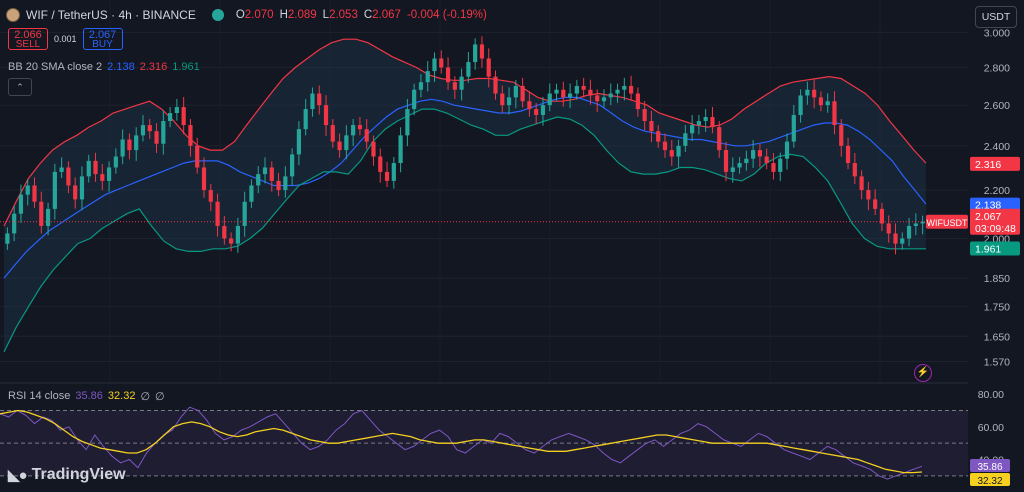 The height and width of the screenshot is (492, 1024). Describe the element at coordinates (996, 17) in the screenshot. I see `currency-button: USDT` at that location.